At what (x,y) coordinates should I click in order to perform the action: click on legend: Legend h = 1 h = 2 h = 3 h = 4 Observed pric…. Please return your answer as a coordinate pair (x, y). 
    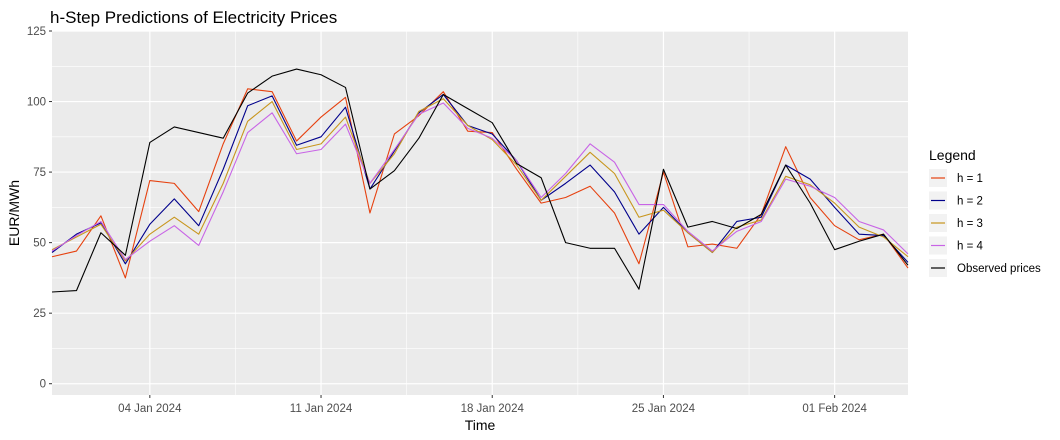
    Looking at the image, I should click on (986, 215).